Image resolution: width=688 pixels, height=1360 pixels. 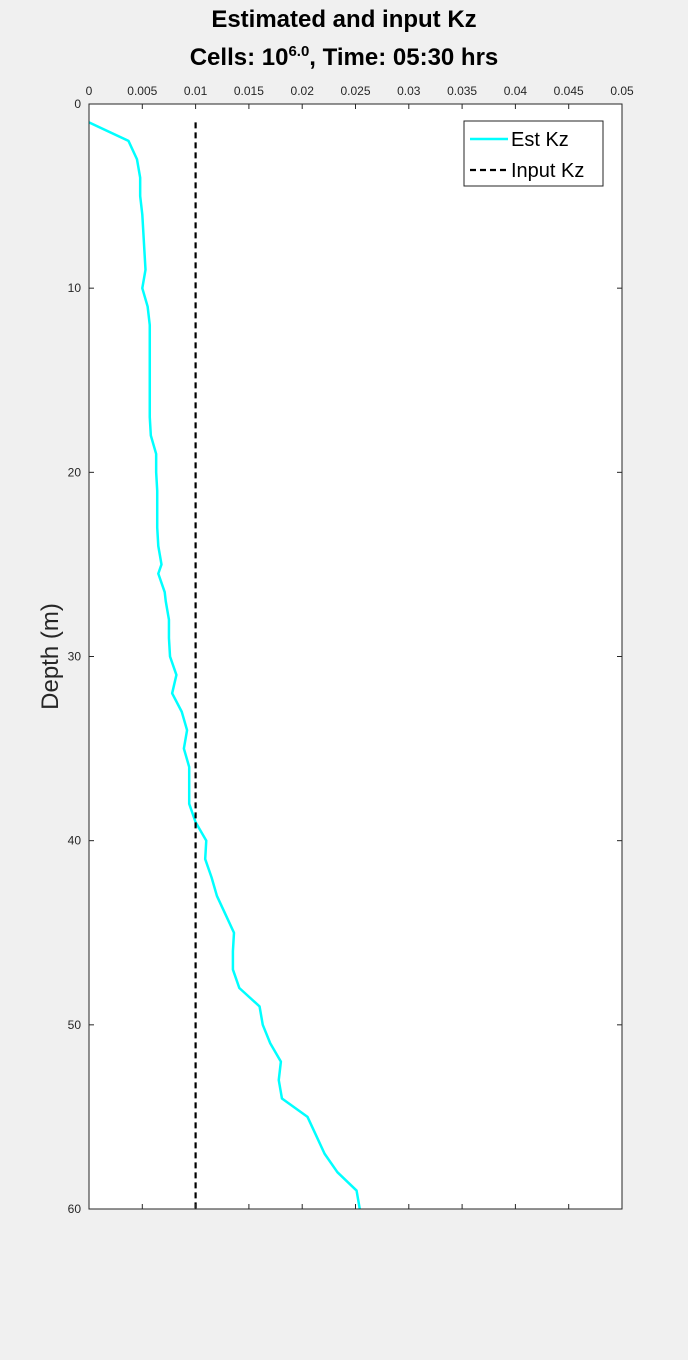 I want to click on y-tick-label: 60, so click(x=75, y=1209).